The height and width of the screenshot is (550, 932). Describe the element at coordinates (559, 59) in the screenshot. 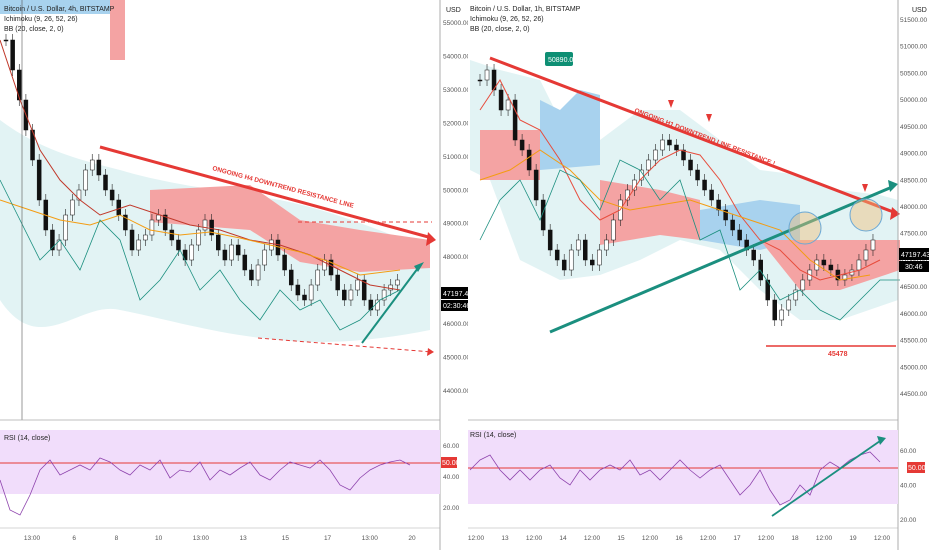

I see `right-high-tag` at that location.